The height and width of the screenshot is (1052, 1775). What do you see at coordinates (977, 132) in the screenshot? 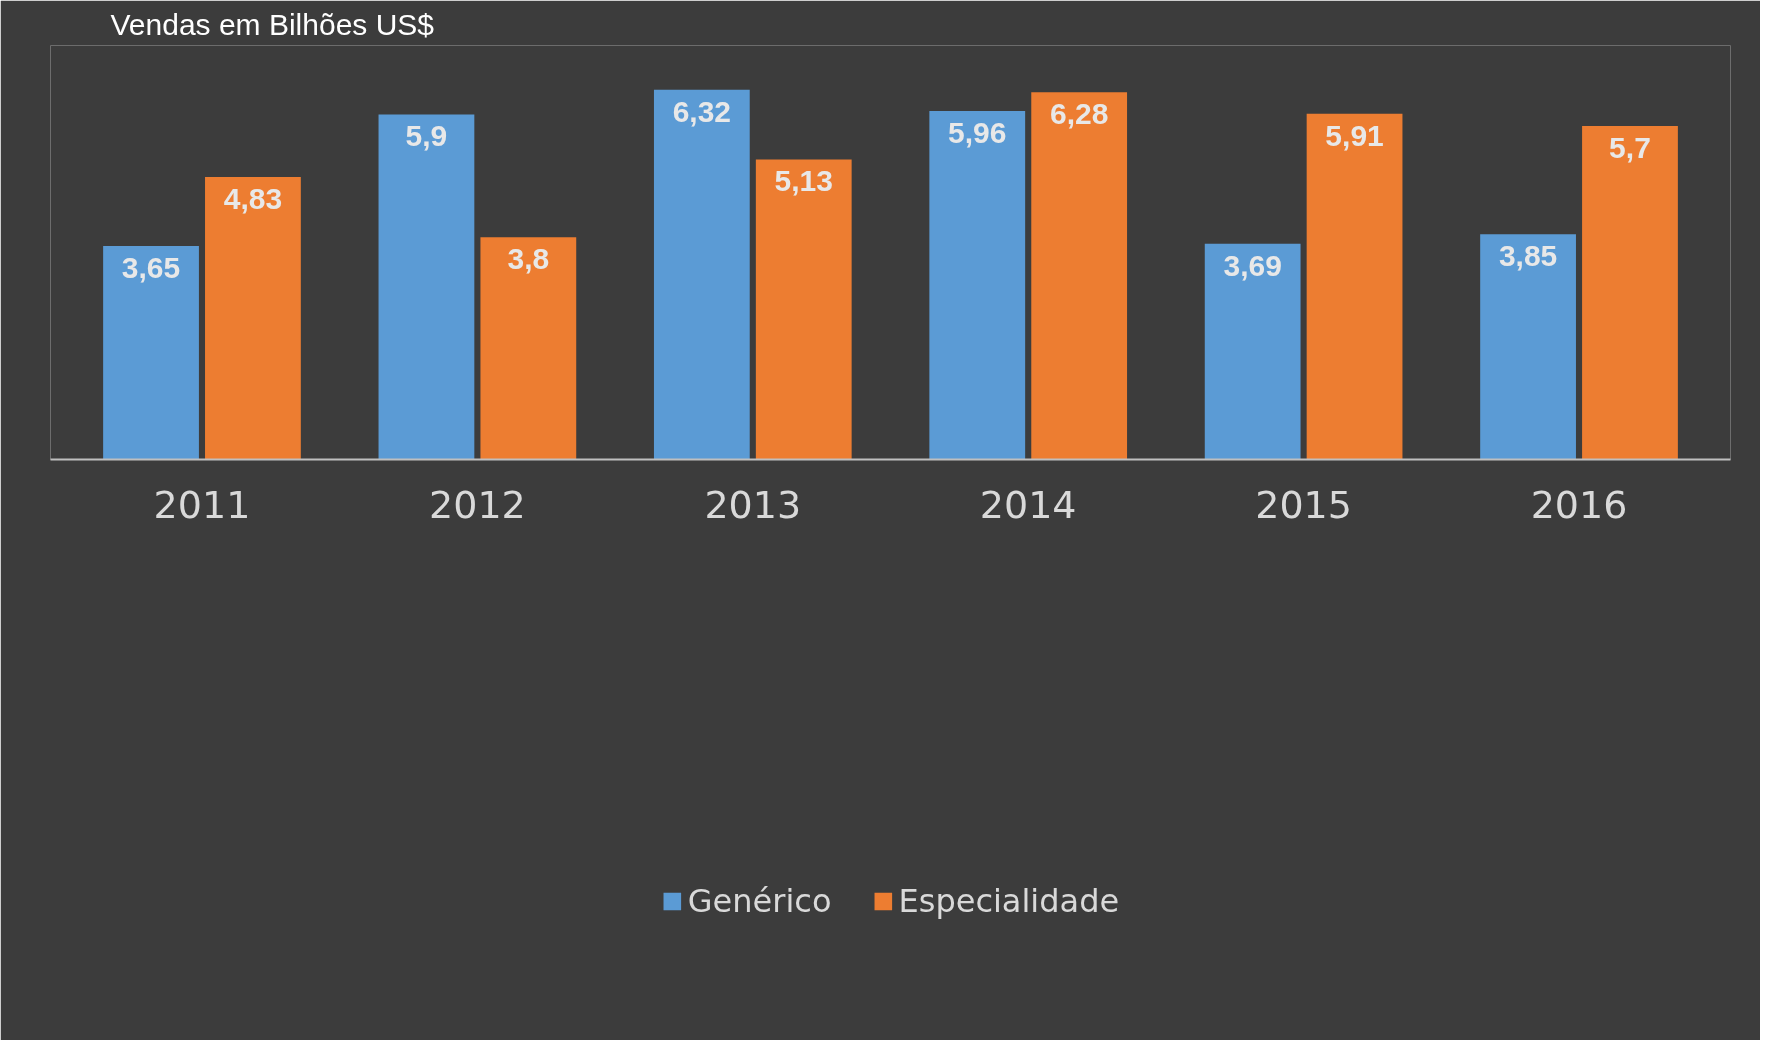
I see `data-label: 5,96` at bounding box center [977, 132].